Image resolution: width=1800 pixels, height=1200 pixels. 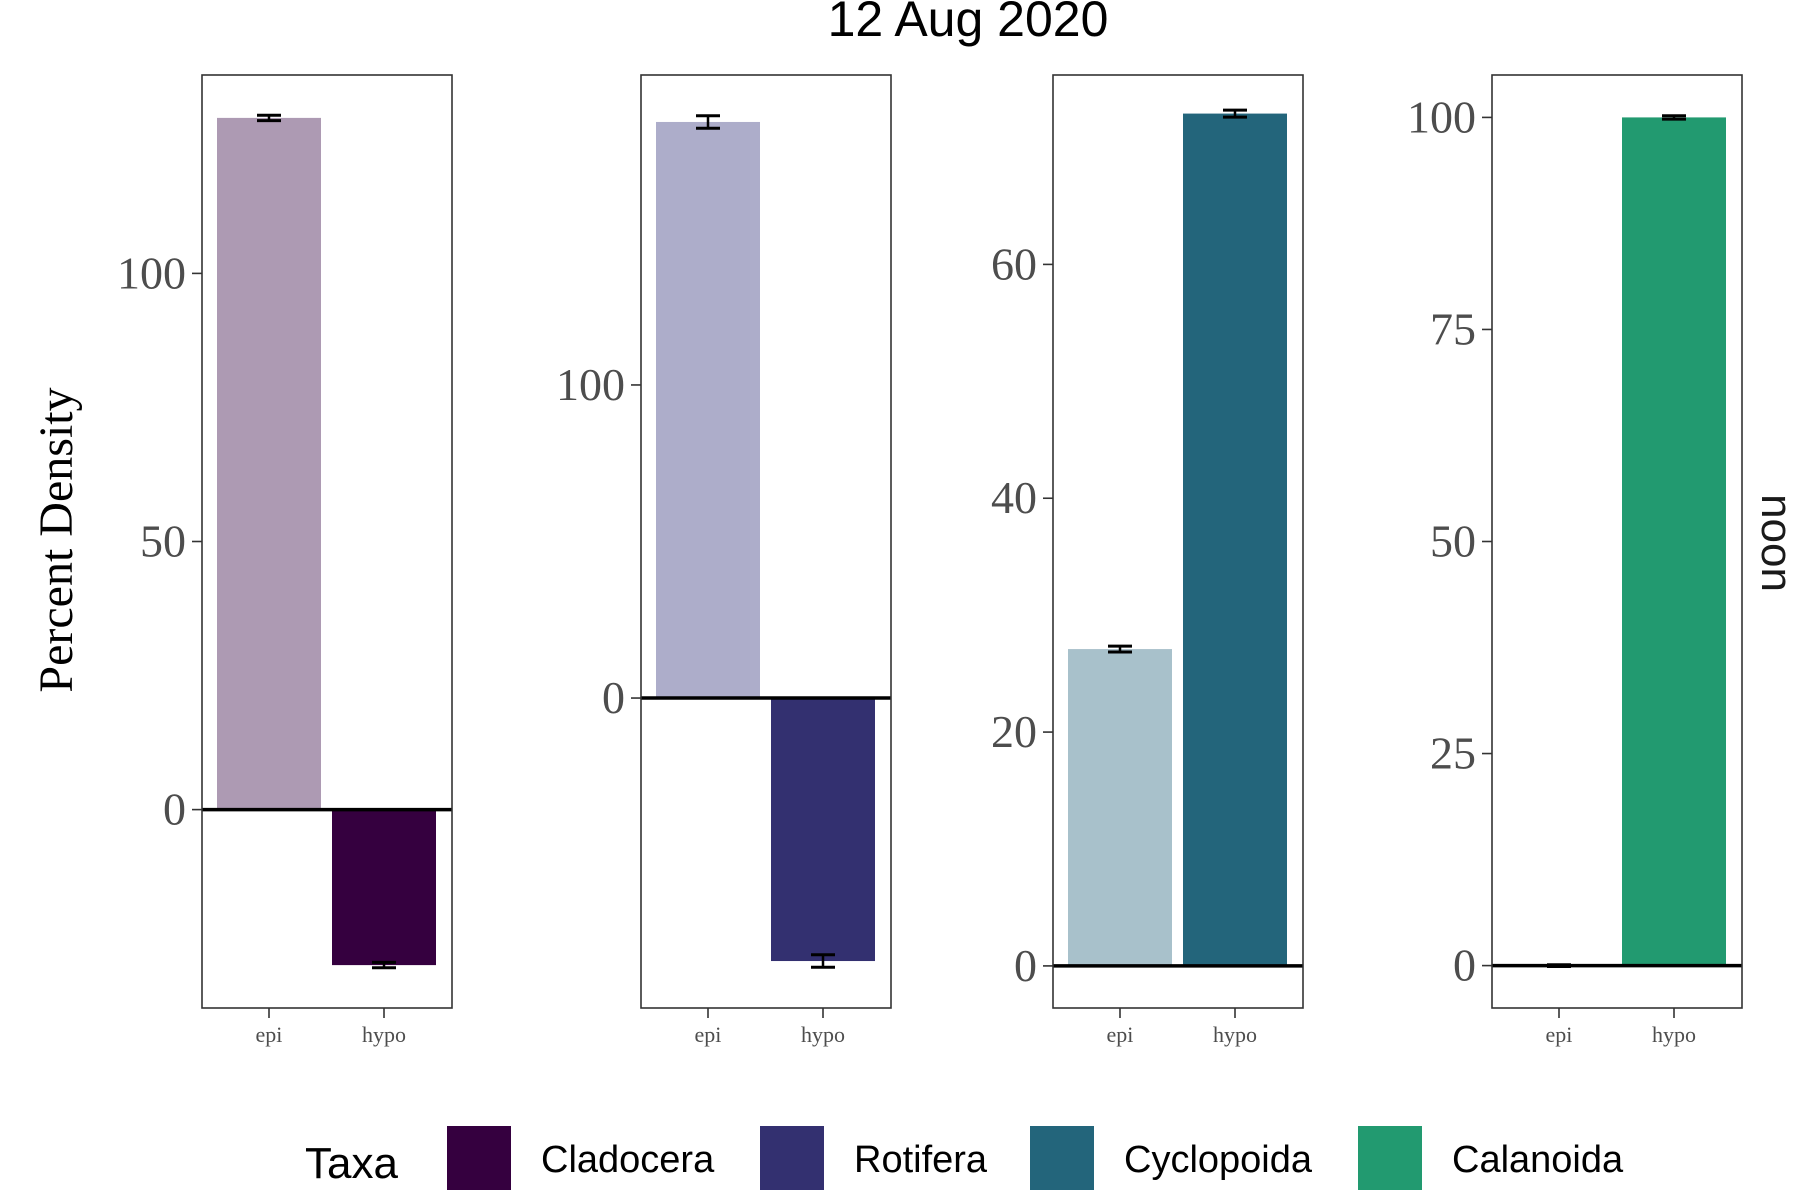 I want to click on y-tick-label: 40, so click(x=1014, y=497).